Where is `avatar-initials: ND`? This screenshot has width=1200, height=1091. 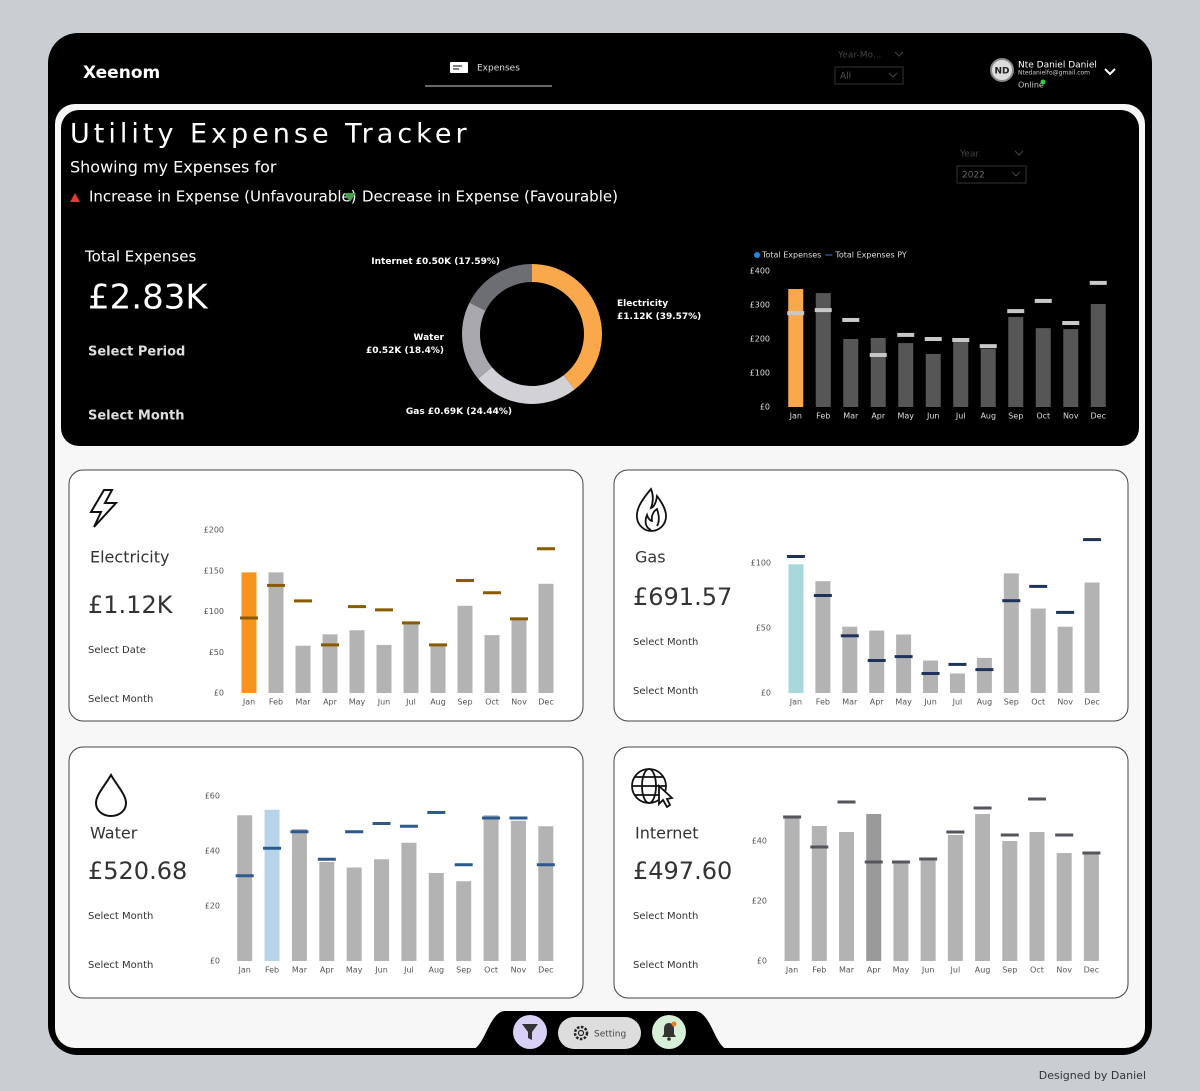 avatar-initials: ND is located at coordinates (1001, 72).